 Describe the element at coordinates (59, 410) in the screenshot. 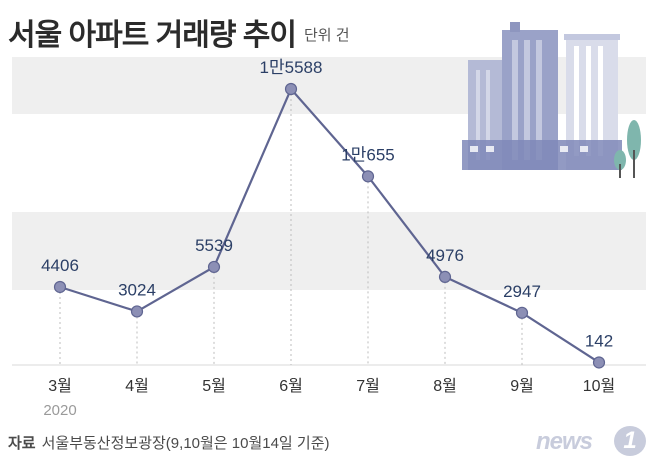

I see `year-label: 2020` at that location.